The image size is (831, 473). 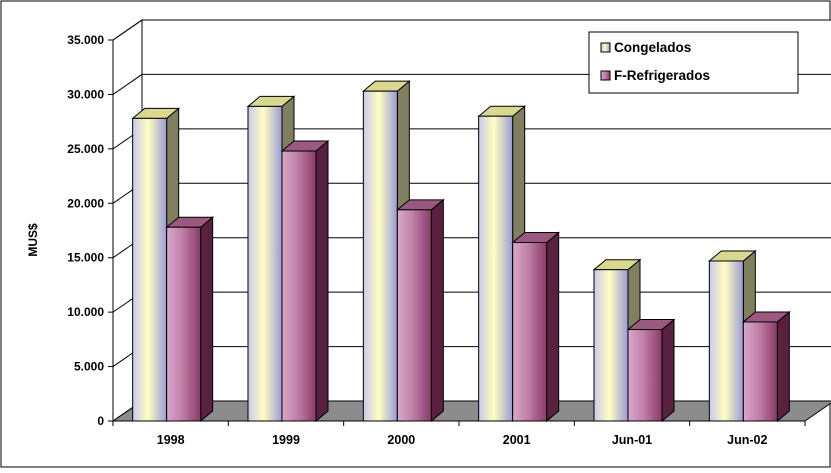 What do you see at coordinates (89, 367) in the screenshot?
I see `y-tick-label: 5.000` at bounding box center [89, 367].